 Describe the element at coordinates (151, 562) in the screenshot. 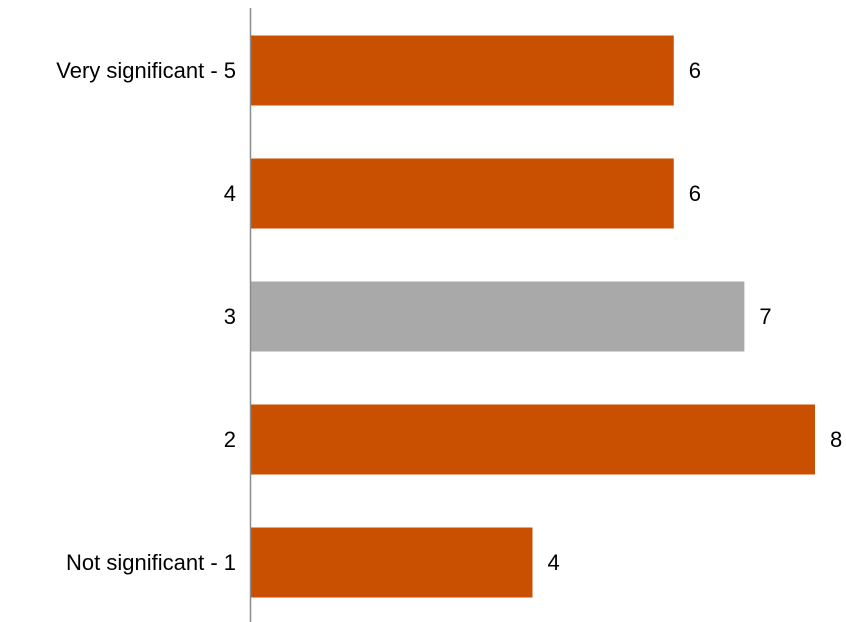

I see `category-label-5: Not significant - 1` at that location.